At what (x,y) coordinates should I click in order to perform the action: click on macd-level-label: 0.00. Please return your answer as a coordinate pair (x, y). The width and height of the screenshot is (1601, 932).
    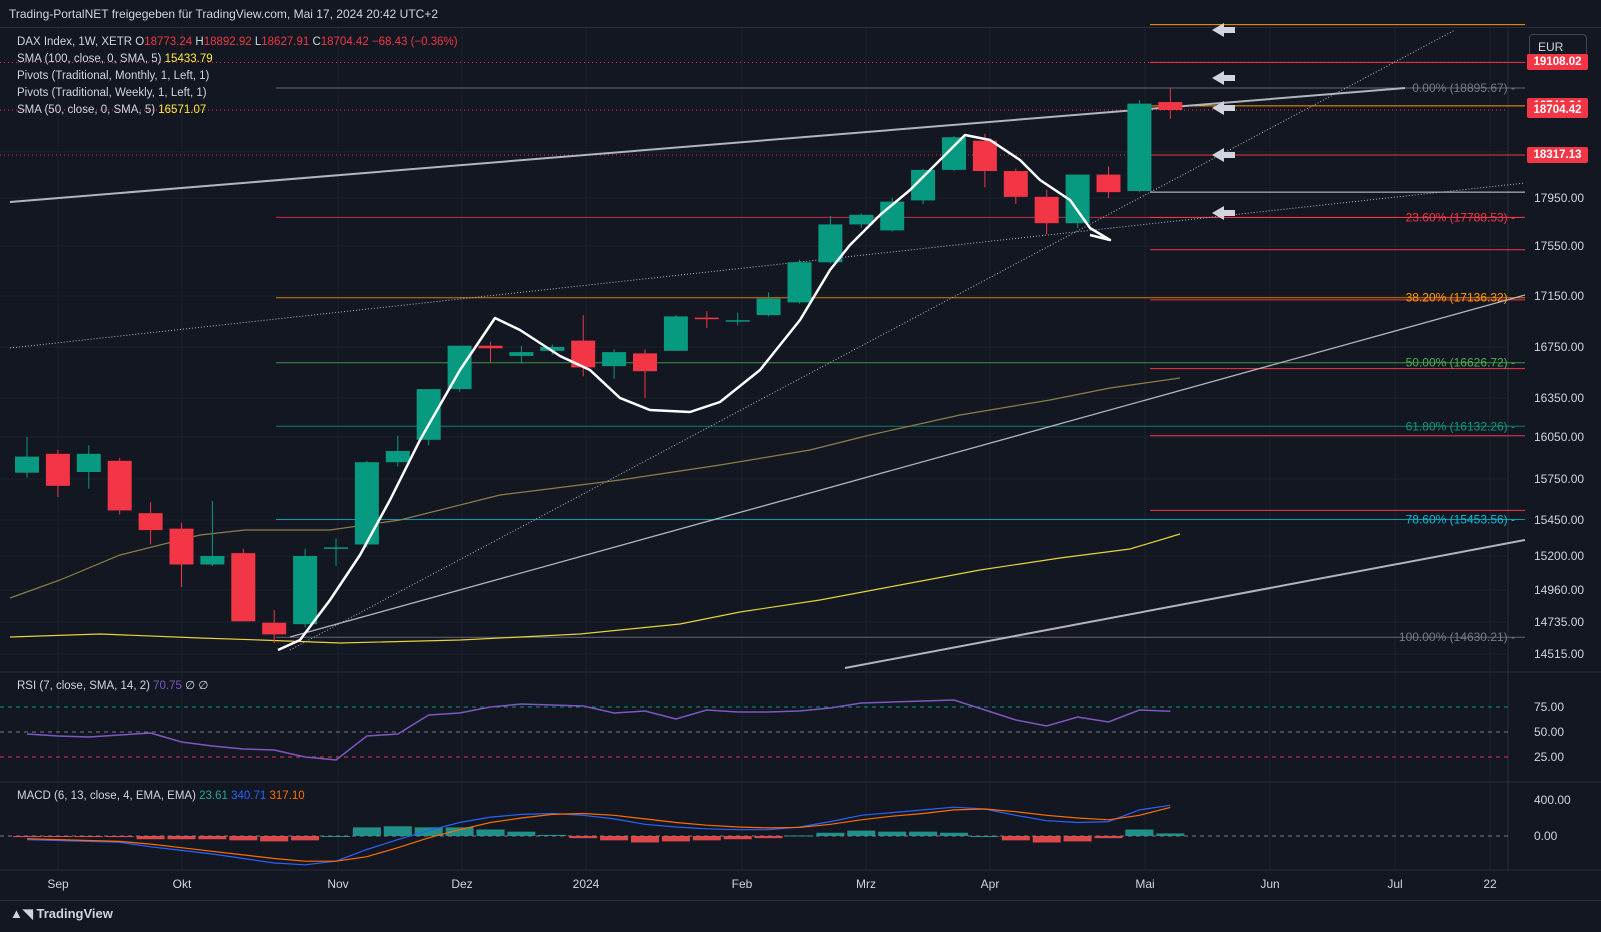
    Looking at the image, I should click on (1546, 836).